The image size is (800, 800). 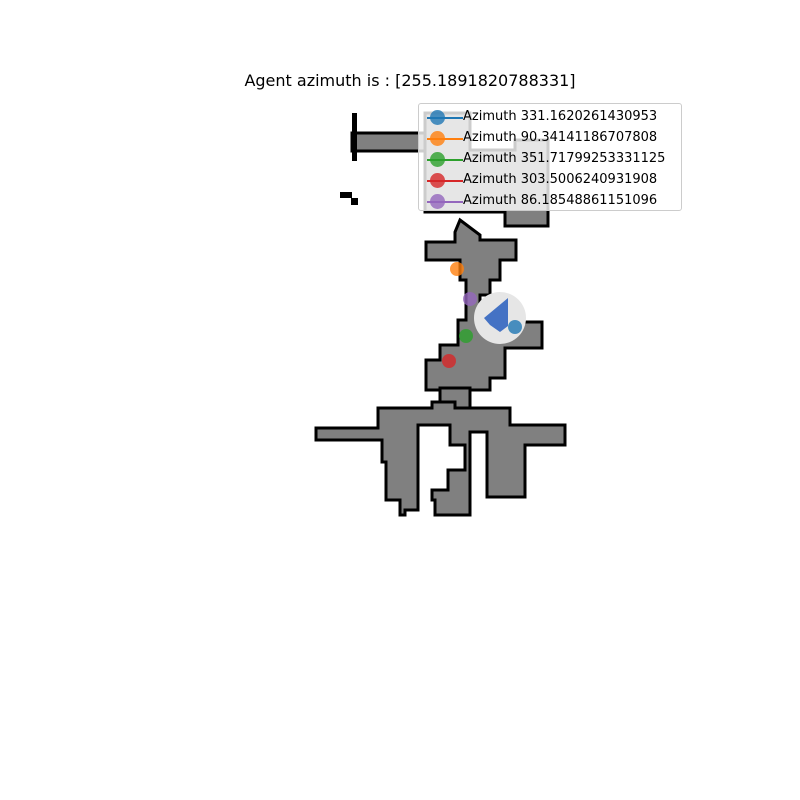 I want to click on legend-label: Azimuth 351.71799253331125, so click(x=564, y=158).